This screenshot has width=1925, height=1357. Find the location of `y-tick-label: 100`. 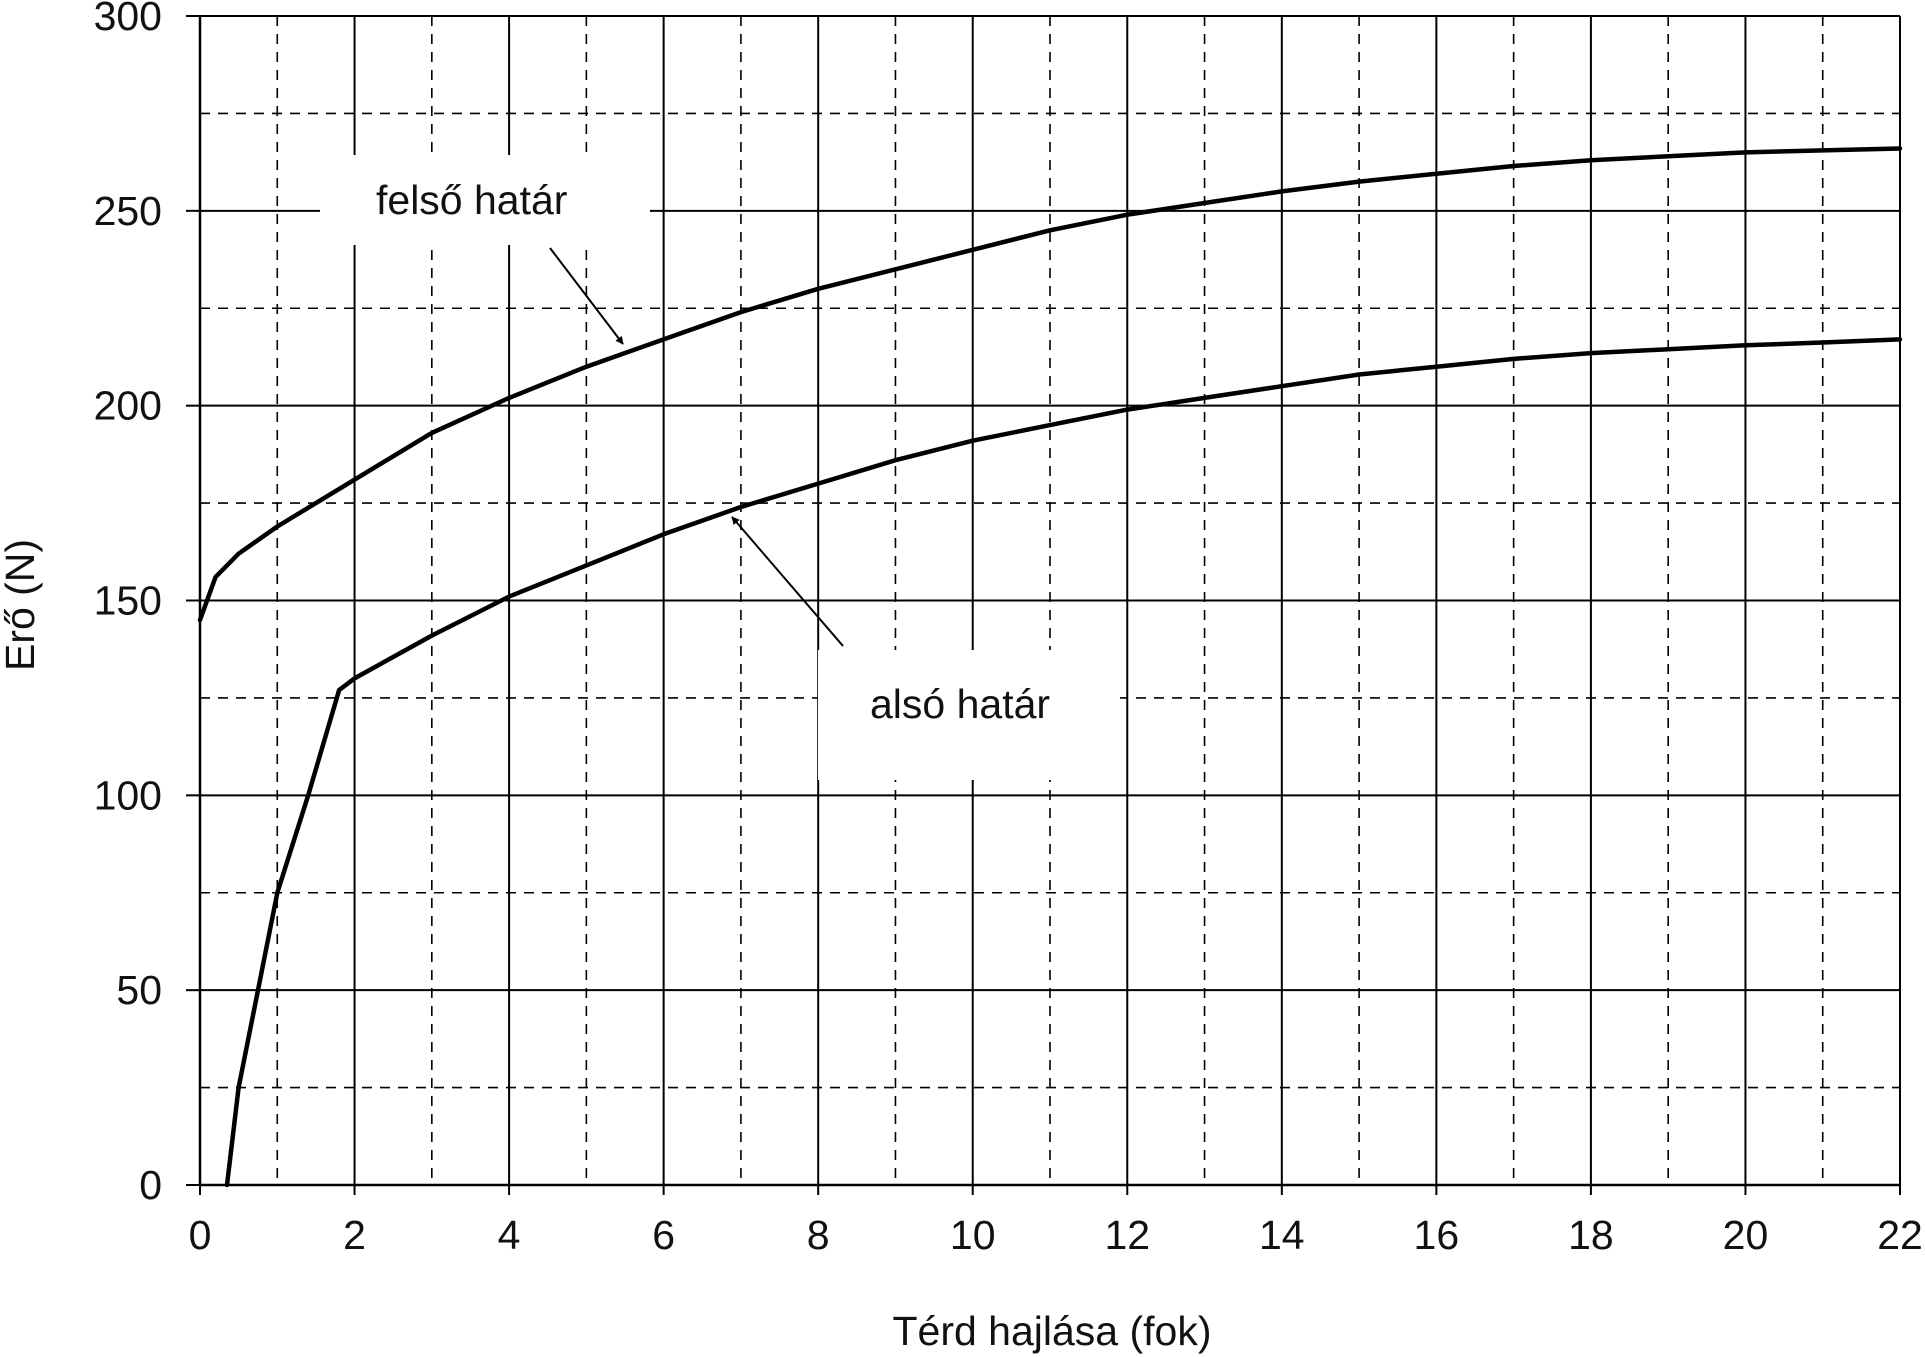

y-tick-label: 100 is located at coordinates (128, 795).